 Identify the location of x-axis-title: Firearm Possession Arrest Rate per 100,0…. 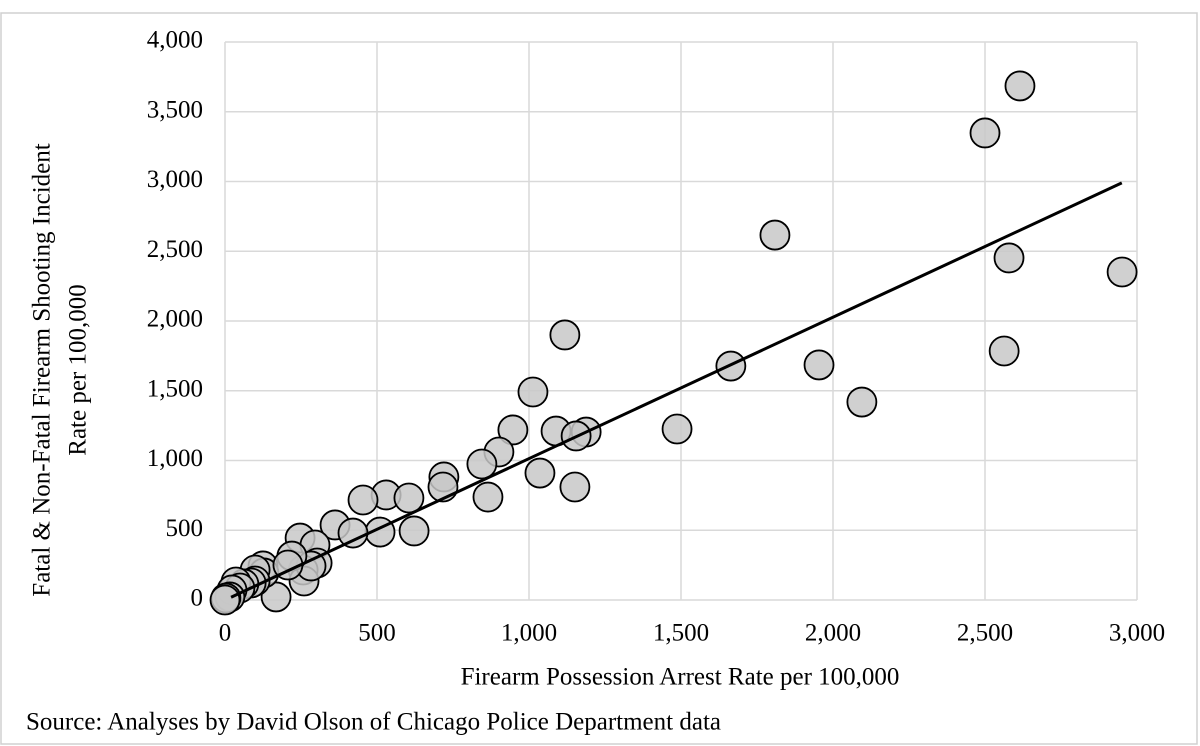
(680, 677).